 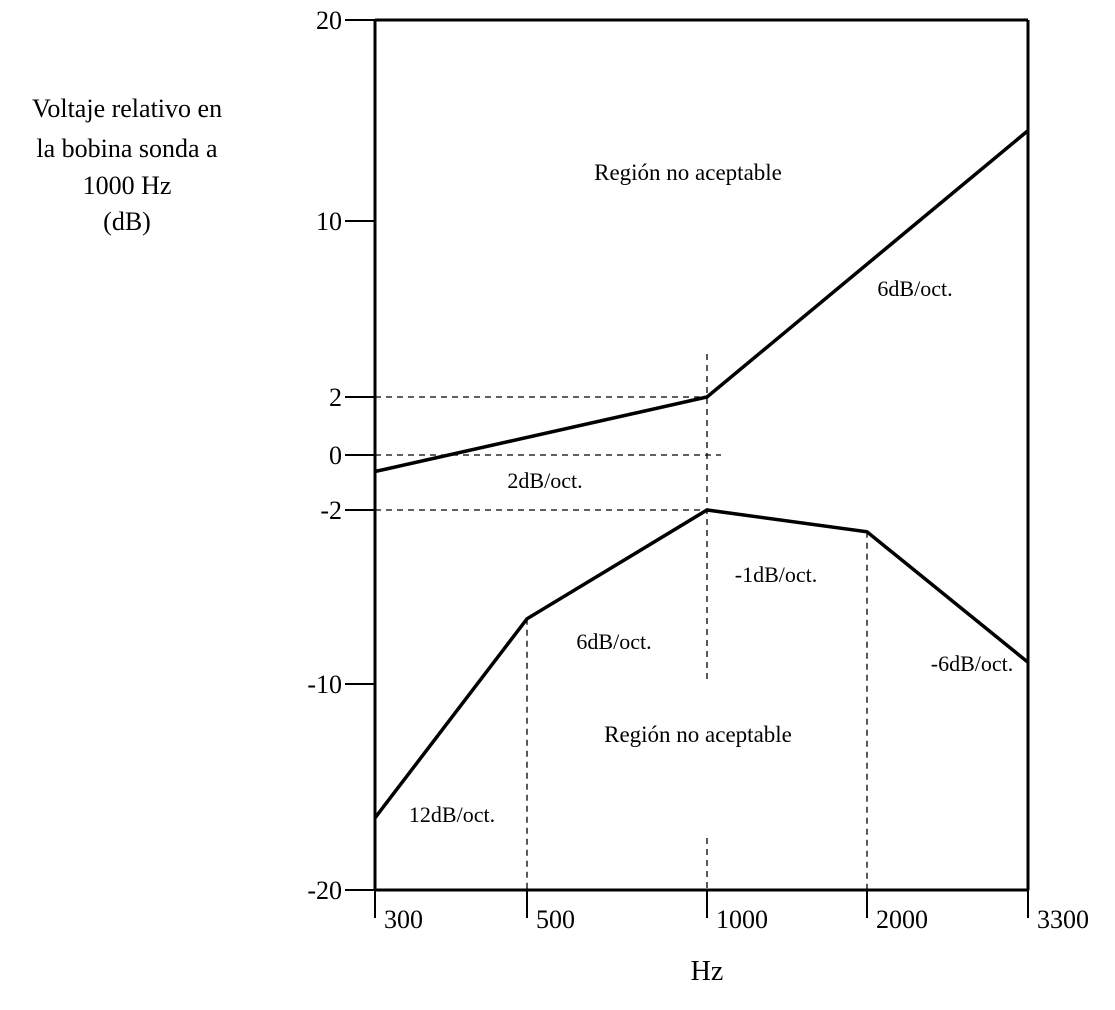 What do you see at coordinates (329, 20) in the screenshot?
I see `y-tick-label: 20` at bounding box center [329, 20].